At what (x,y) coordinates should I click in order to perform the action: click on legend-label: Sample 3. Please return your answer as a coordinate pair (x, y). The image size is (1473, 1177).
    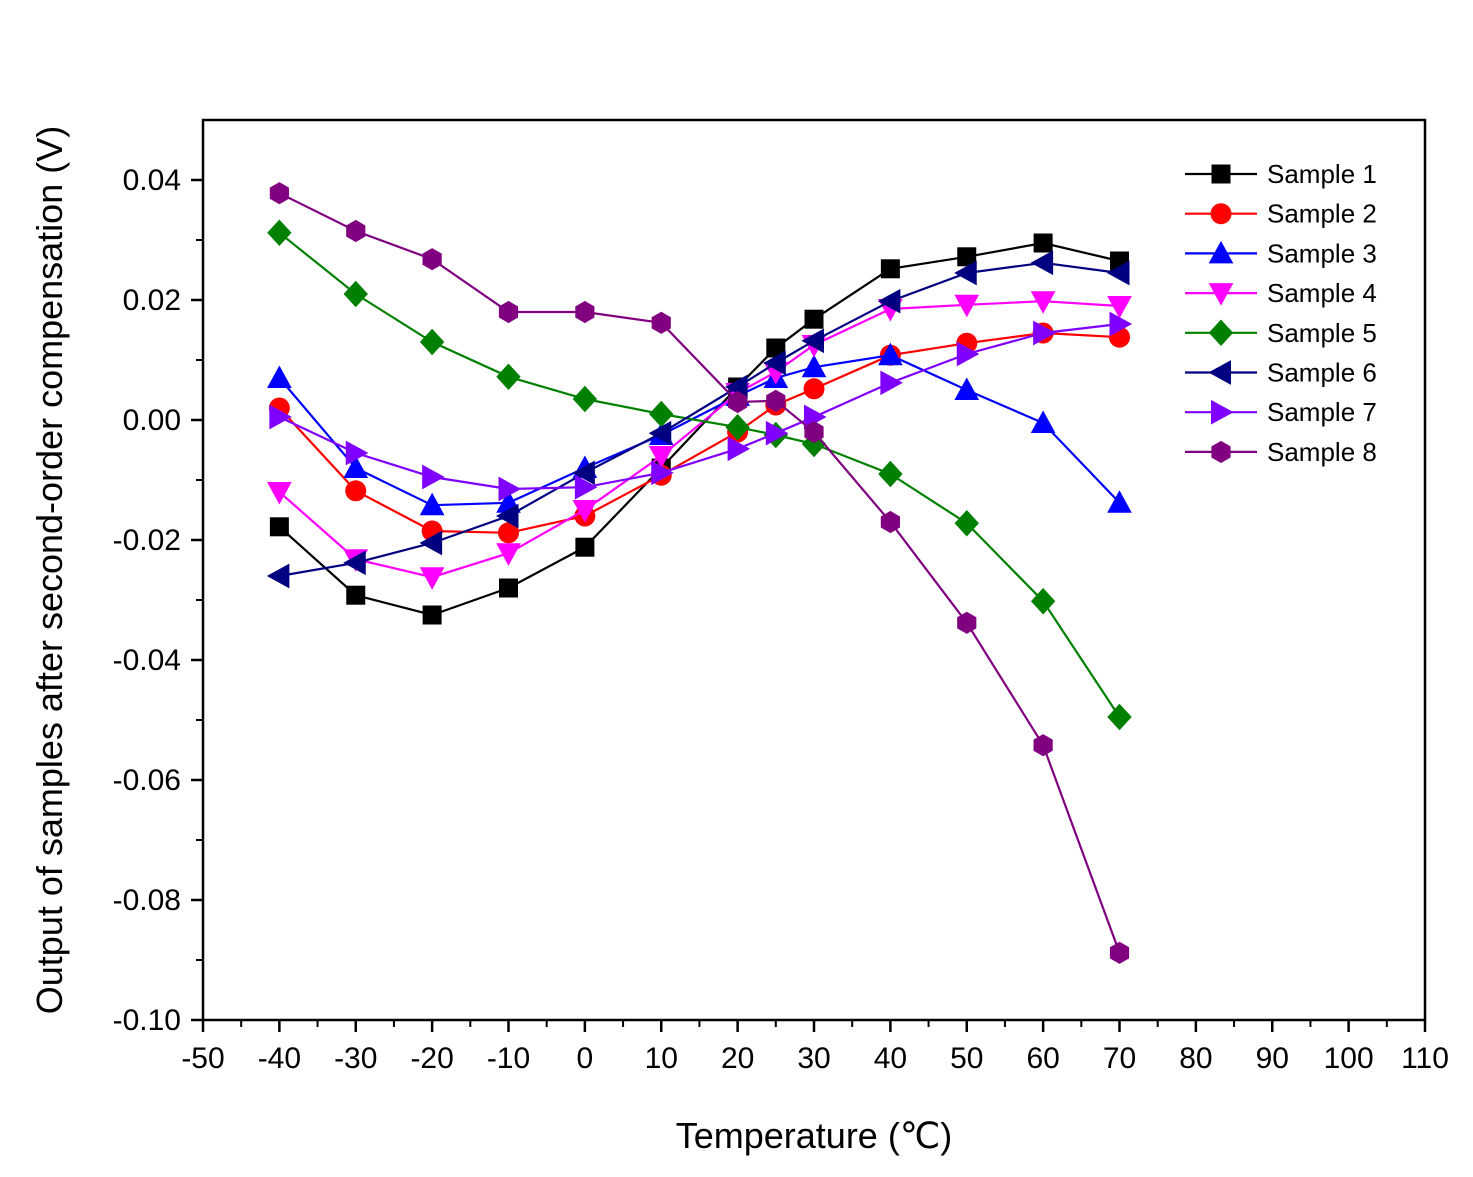
    Looking at the image, I should click on (1322, 253).